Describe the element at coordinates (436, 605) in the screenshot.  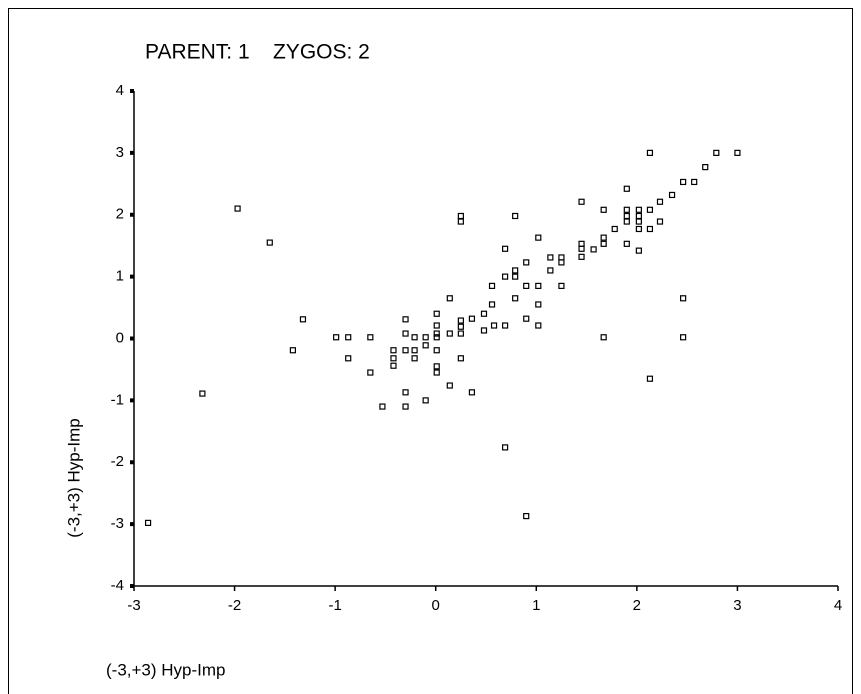
I see `x-tick-label: 0` at that location.